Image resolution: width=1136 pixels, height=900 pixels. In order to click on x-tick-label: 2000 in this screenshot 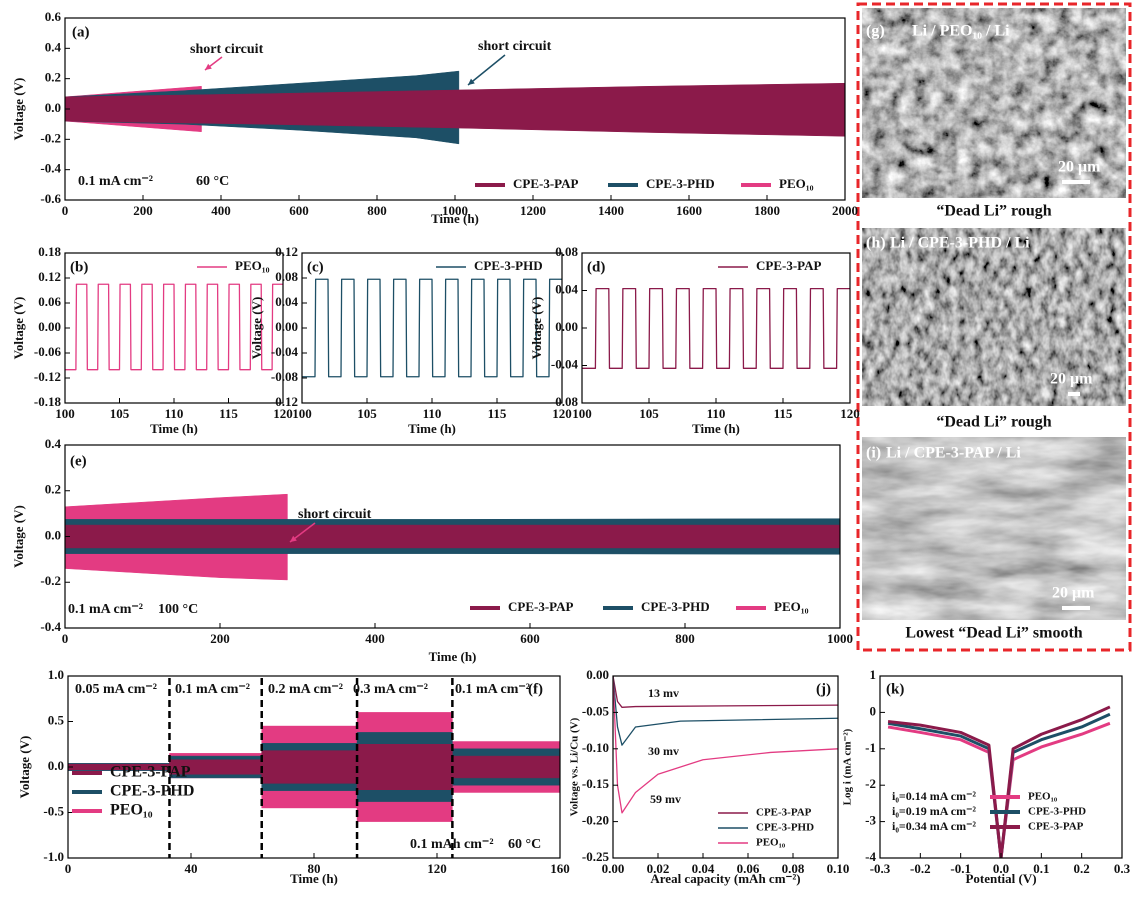, I will do `click(845, 210)`.